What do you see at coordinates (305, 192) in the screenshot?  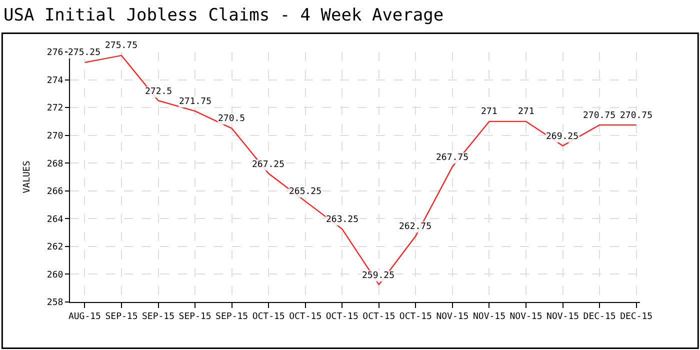 I see `data-label: 265.25` at bounding box center [305, 192].